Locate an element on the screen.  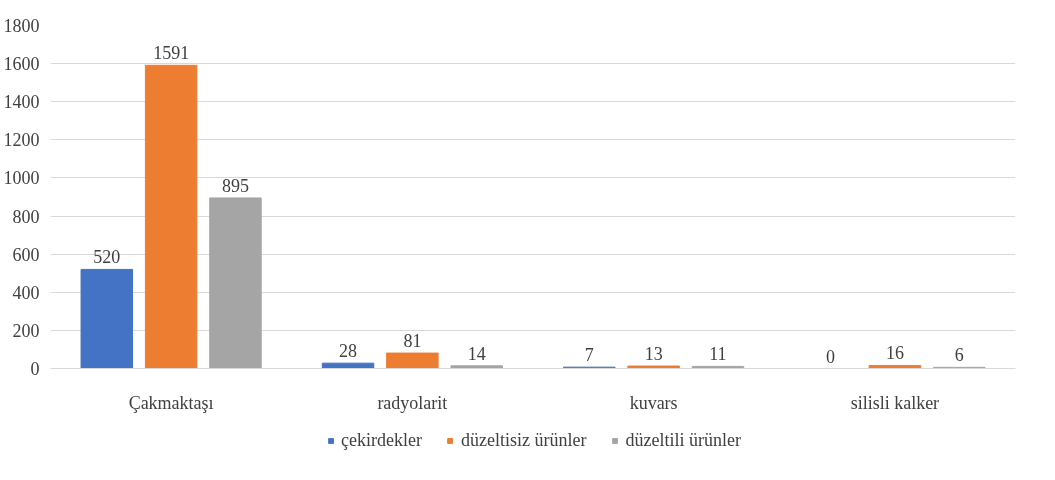
y-tick-label: 1800 is located at coordinates (21, 26).